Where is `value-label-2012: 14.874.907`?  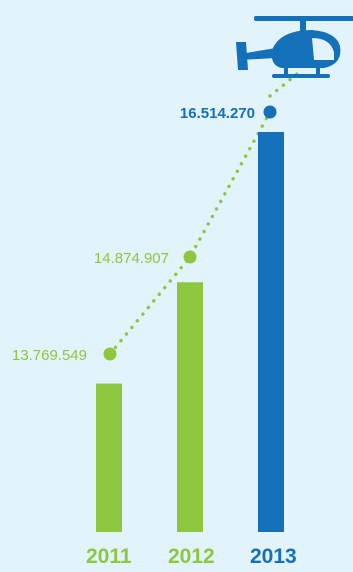
value-label-2012: 14.874.907 is located at coordinates (131, 258).